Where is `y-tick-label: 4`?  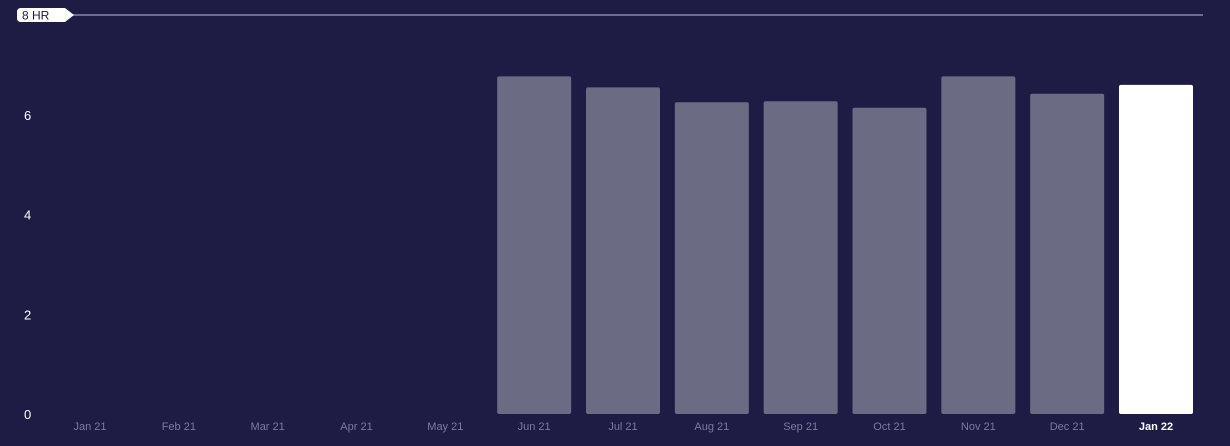
y-tick-label: 4 is located at coordinates (27, 215).